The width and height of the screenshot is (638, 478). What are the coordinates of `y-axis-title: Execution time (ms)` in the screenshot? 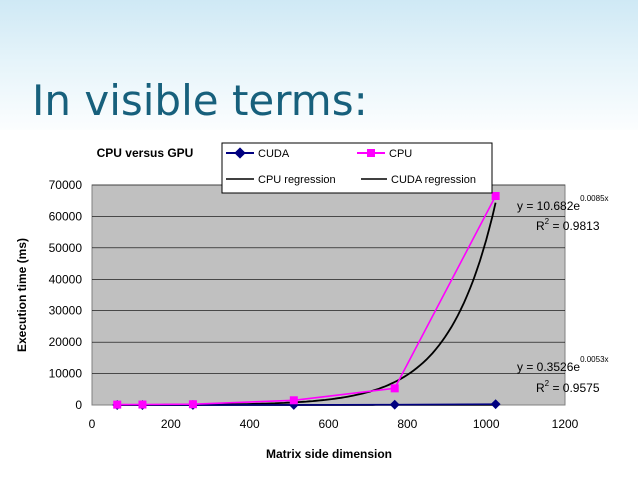 It's located at (22, 295).